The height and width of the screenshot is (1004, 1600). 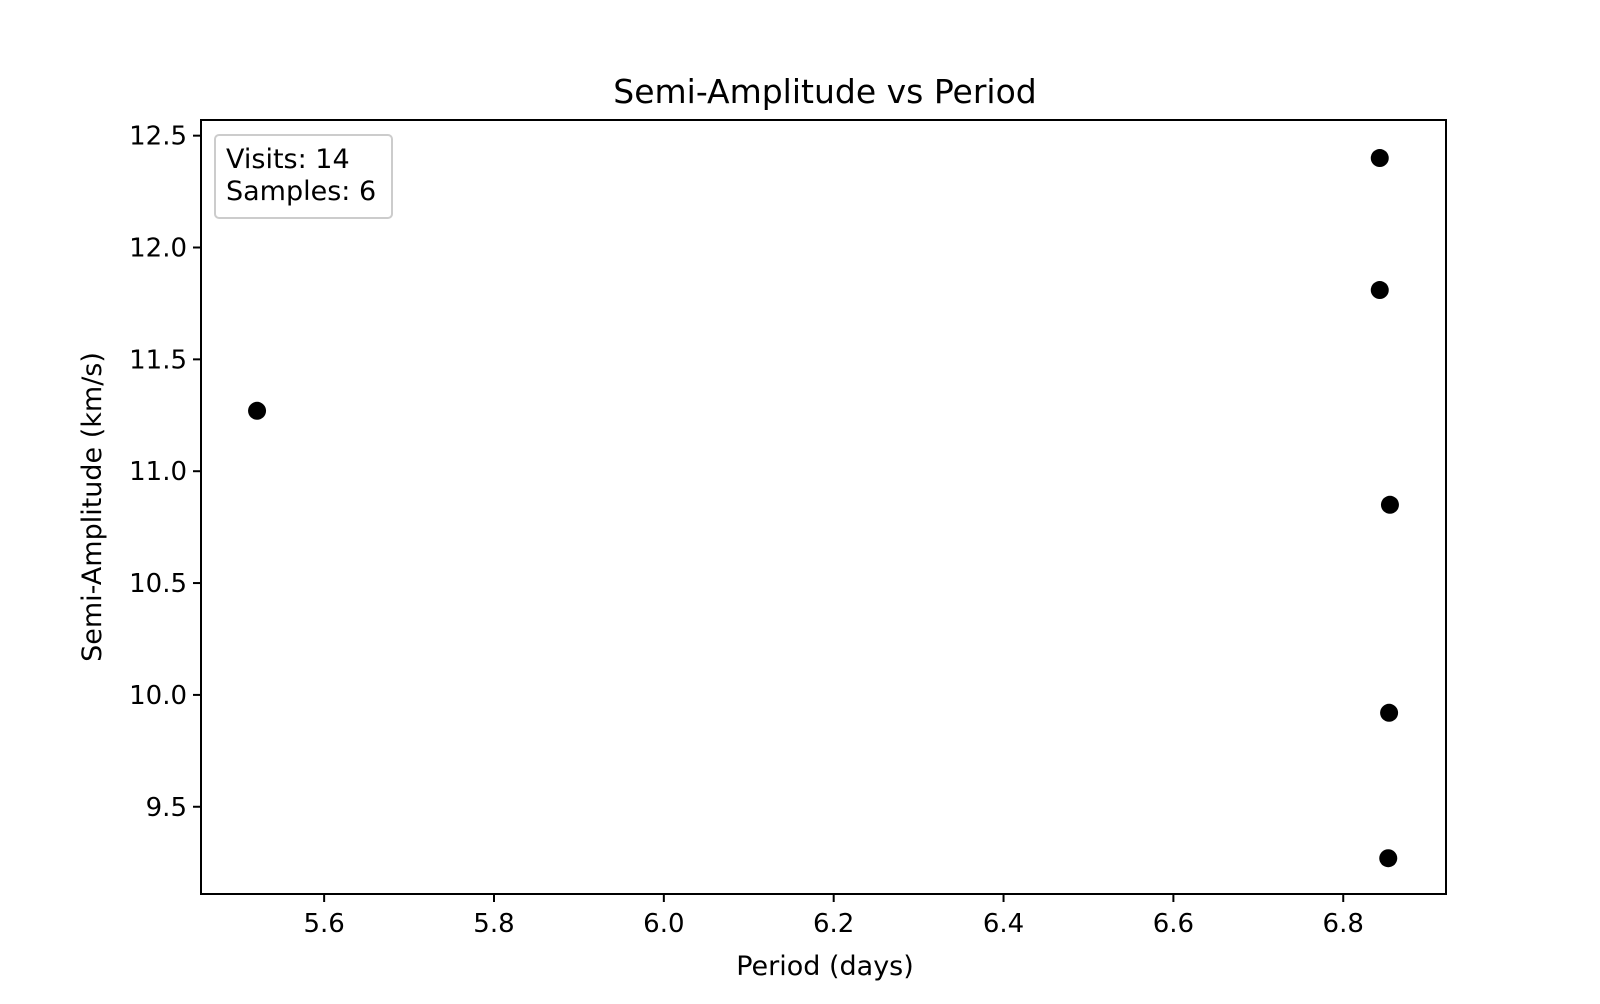 What do you see at coordinates (288, 159) in the screenshot?
I see `annotation-visits: Visits: 14` at bounding box center [288, 159].